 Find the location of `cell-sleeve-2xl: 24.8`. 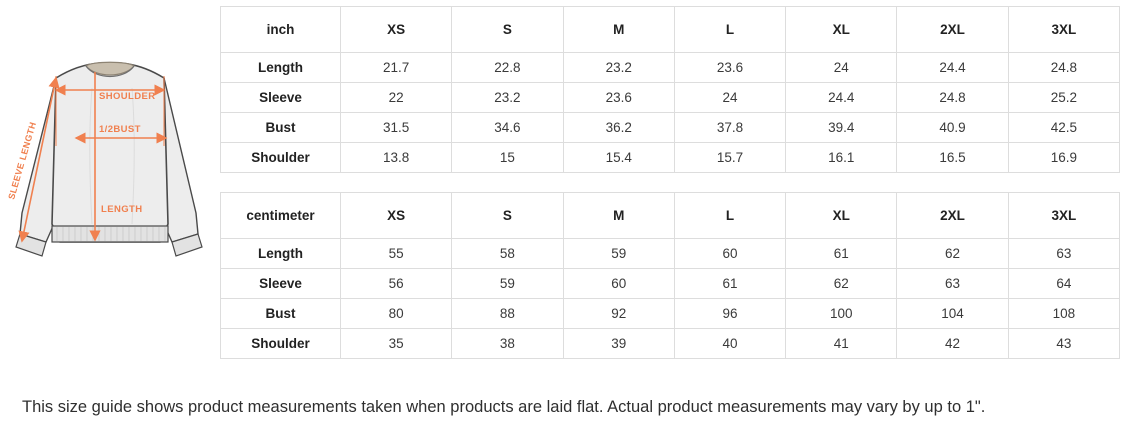

cell-sleeve-2xl: 24.8 is located at coordinates (952, 97).